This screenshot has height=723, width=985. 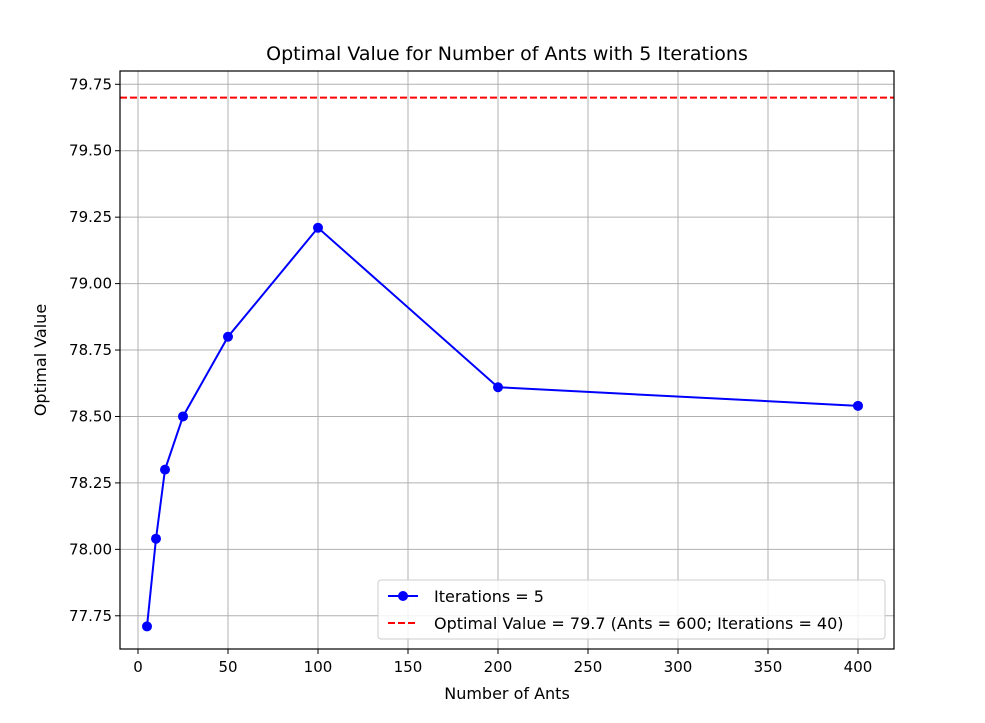 What do you see at coordinates (507, 693) in the screenshot?
I see `x-axis-label: Number of Ants` at bounding box center [507, 693].